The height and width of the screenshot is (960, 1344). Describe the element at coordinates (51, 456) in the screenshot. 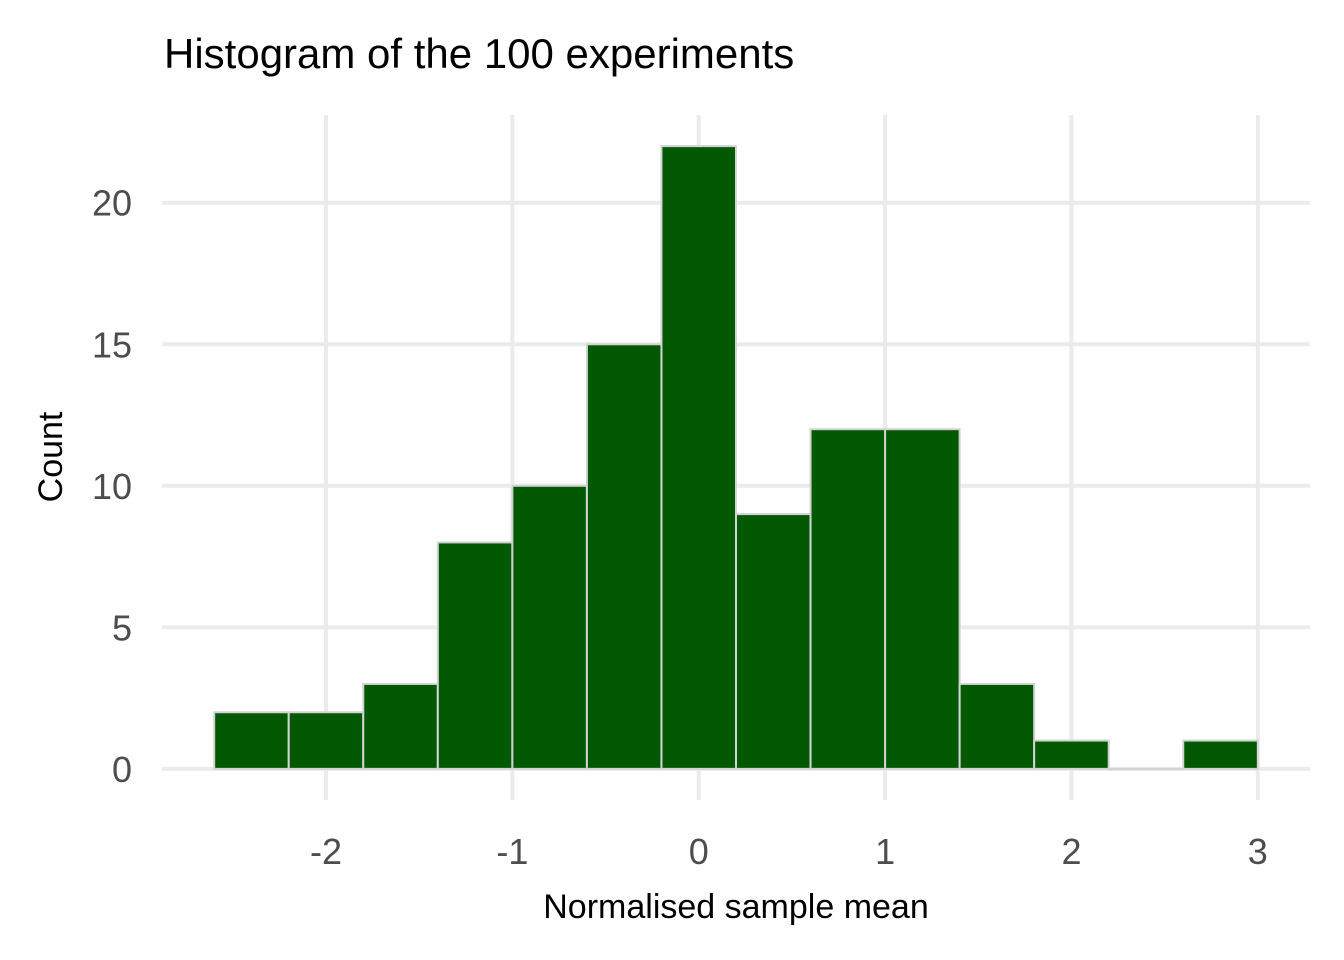

I see `y-axis-title: Count` at that location.